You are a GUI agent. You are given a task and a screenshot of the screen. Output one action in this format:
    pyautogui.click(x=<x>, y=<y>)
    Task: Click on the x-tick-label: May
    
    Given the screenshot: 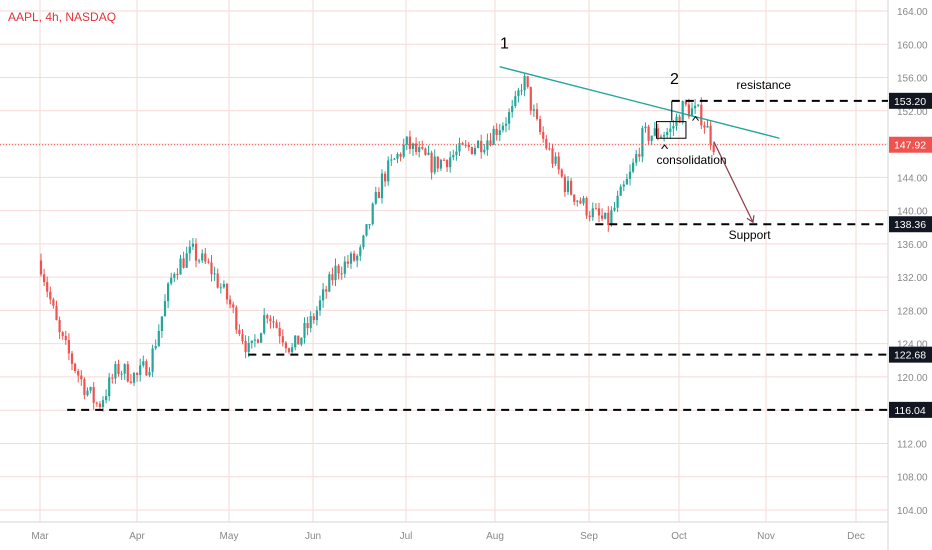 What is the action you would take?
    pyautogui.click(x=229, y=536)
    